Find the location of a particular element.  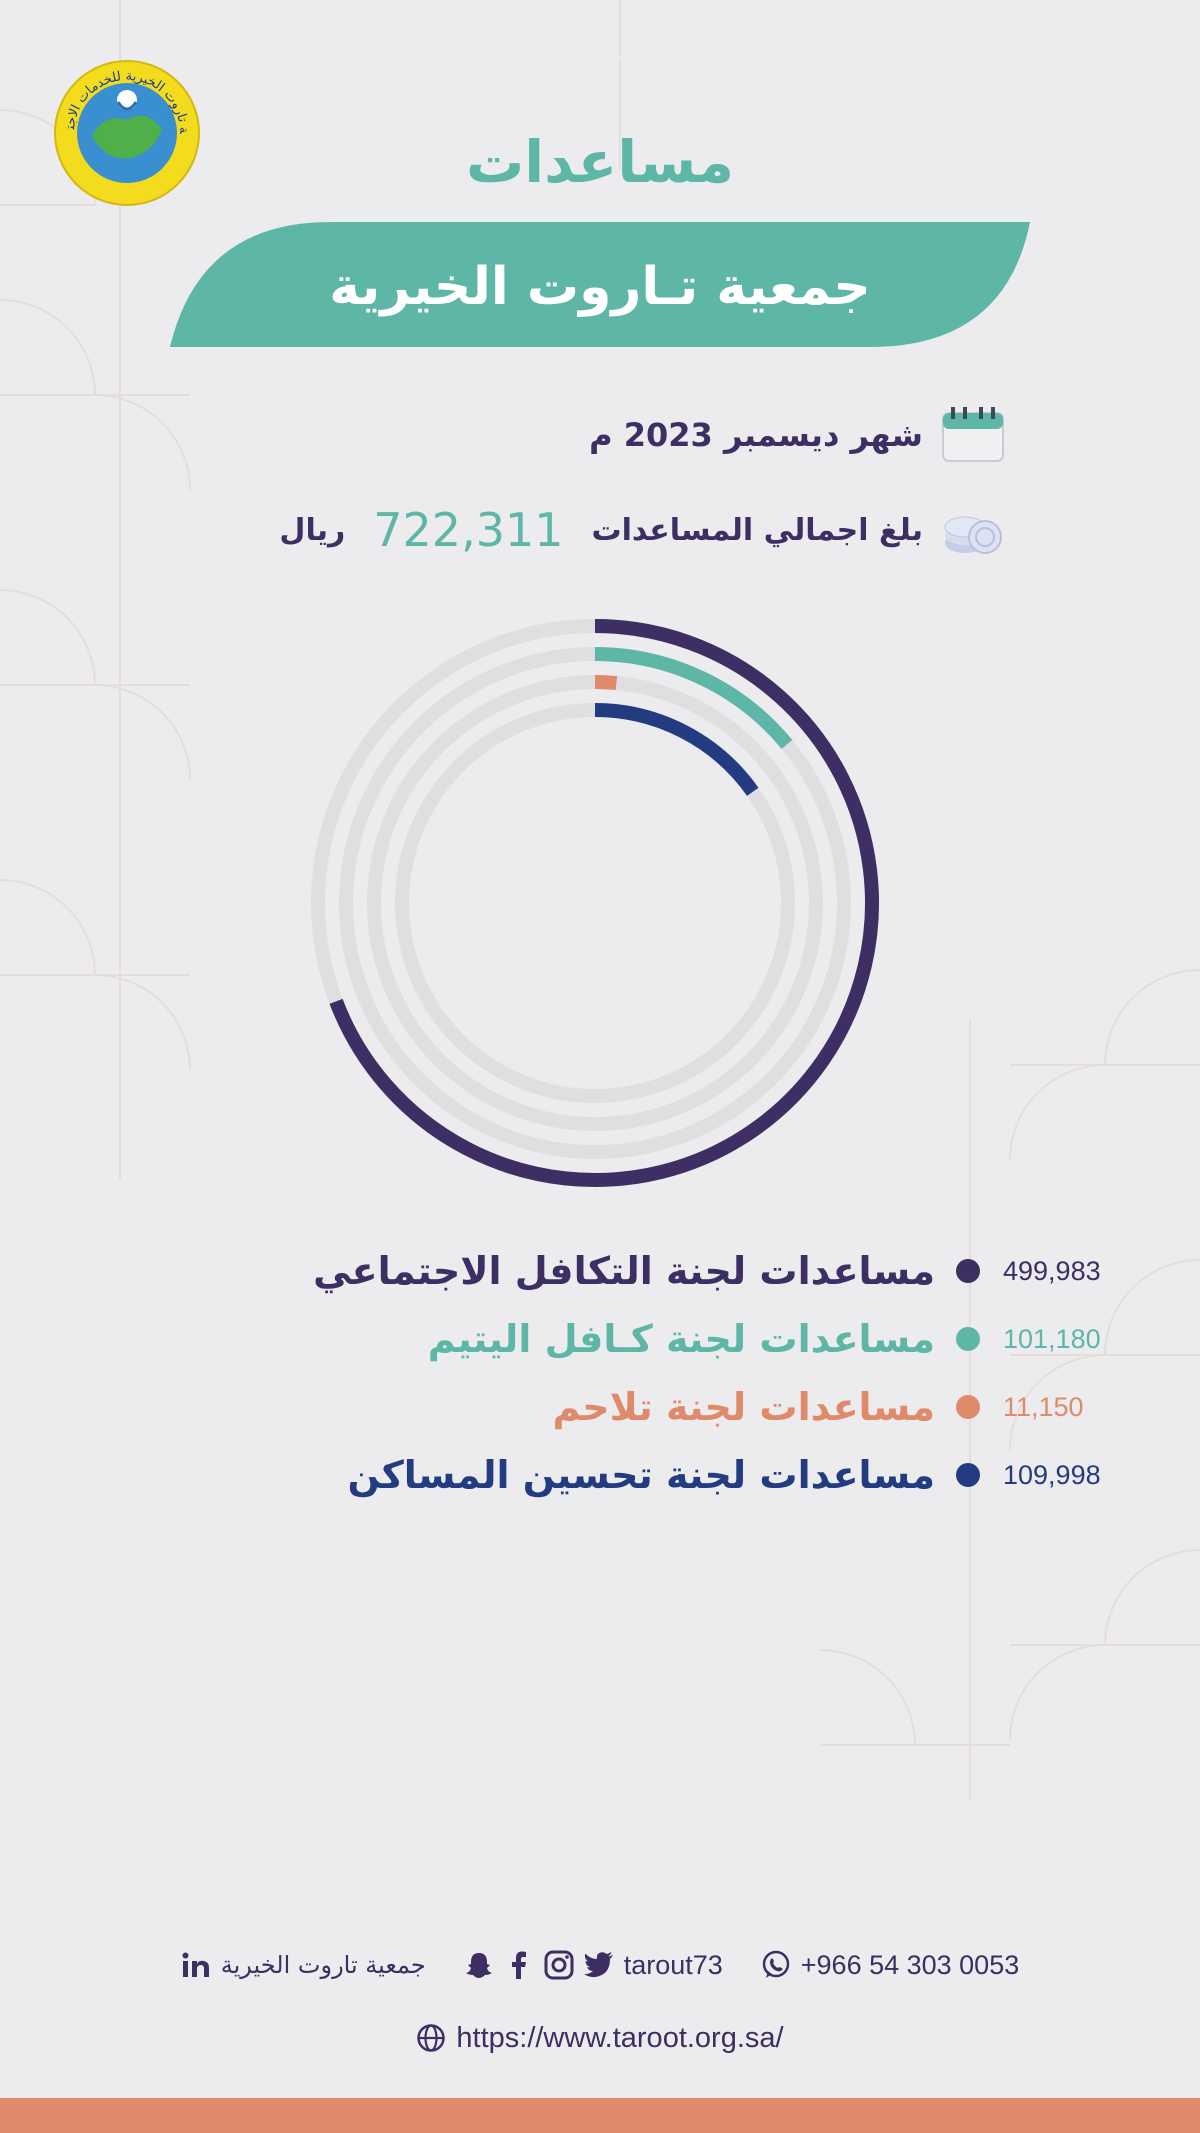

legend-label: مساعدات لجنة تحسين المساكن is located at coordinates (641, 1475).